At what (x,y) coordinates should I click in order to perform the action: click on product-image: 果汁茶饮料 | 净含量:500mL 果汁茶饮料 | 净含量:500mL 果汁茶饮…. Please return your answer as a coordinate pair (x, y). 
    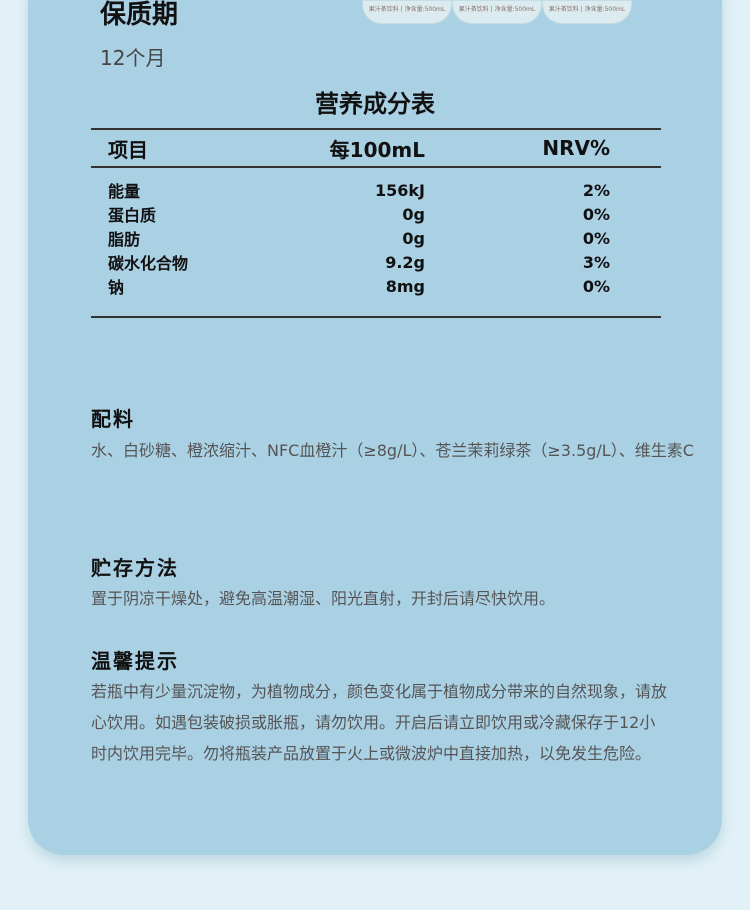
    Looking at the image, I should click on (497, 12).